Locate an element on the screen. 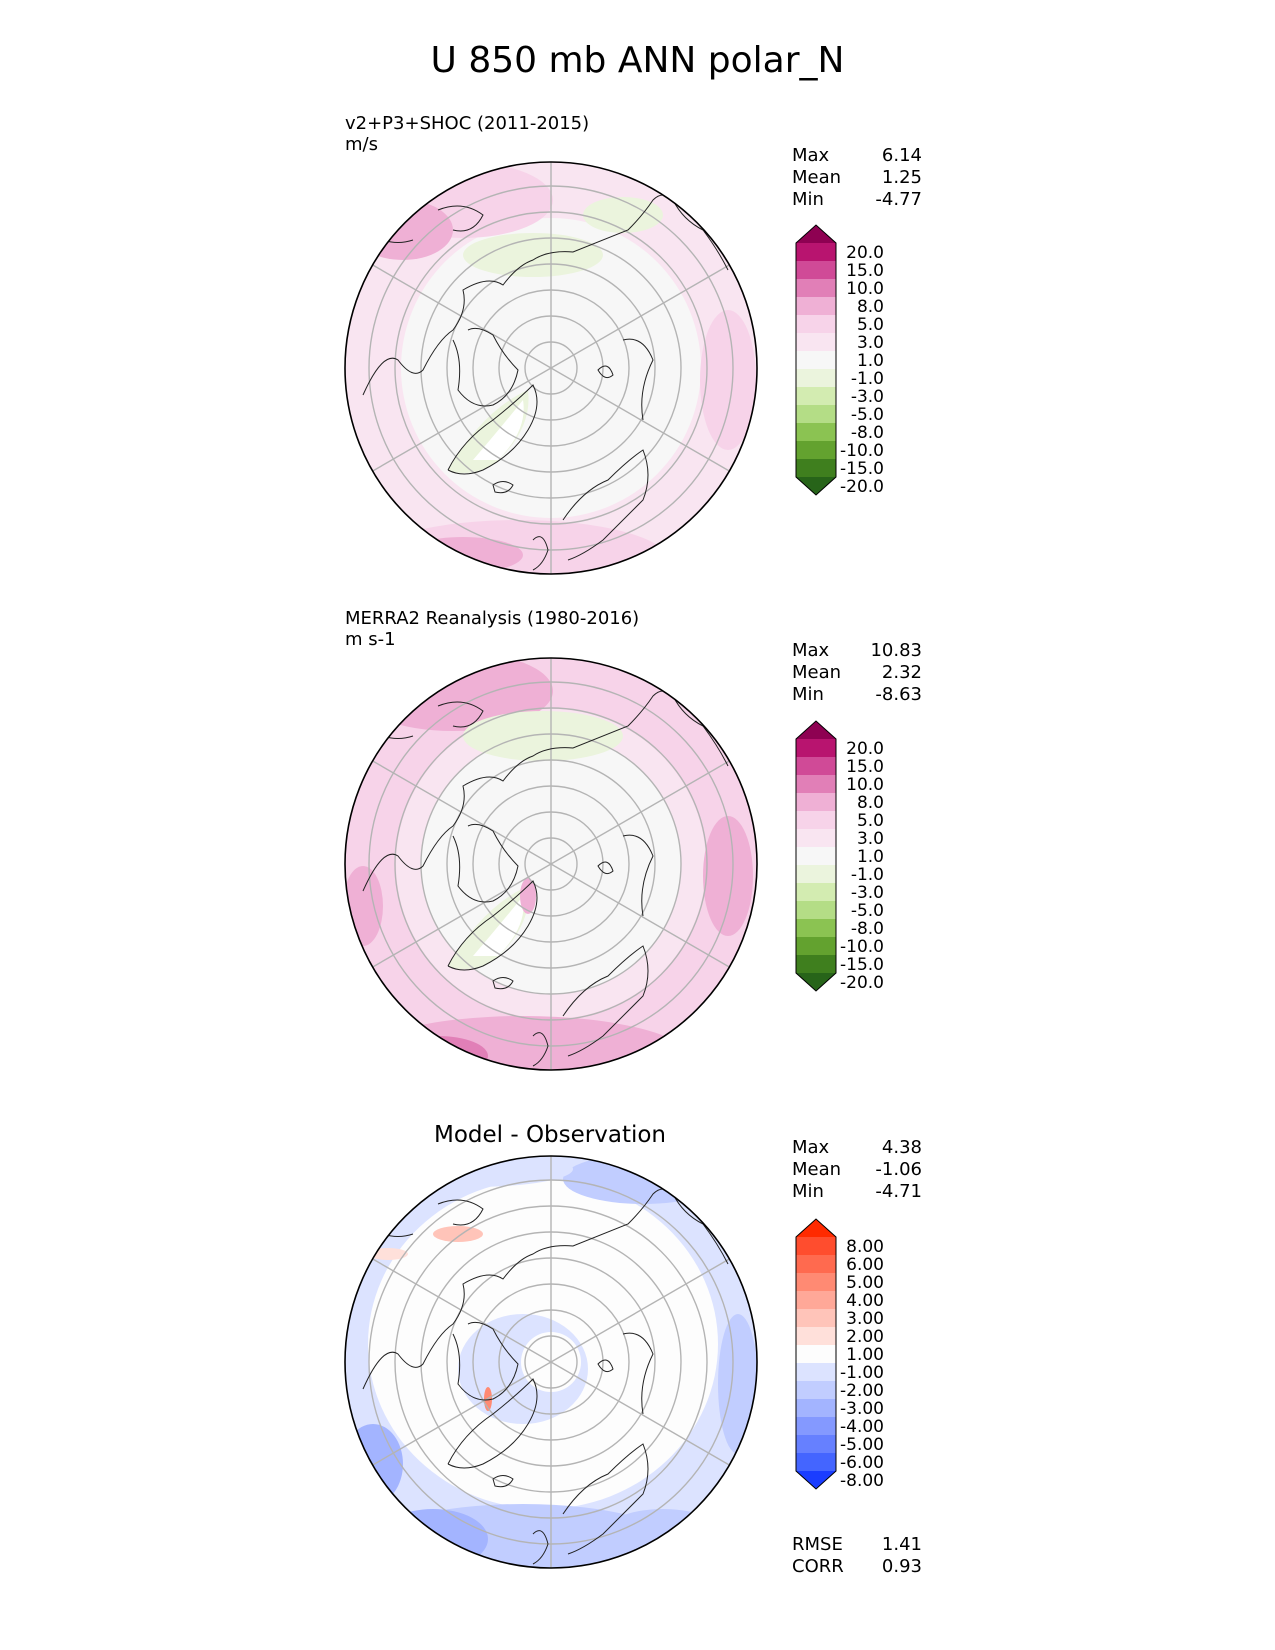 The width and height of the screenshot is (1275, 1650). stat-max-value: 6.14 is located at coordinates (901, 155).